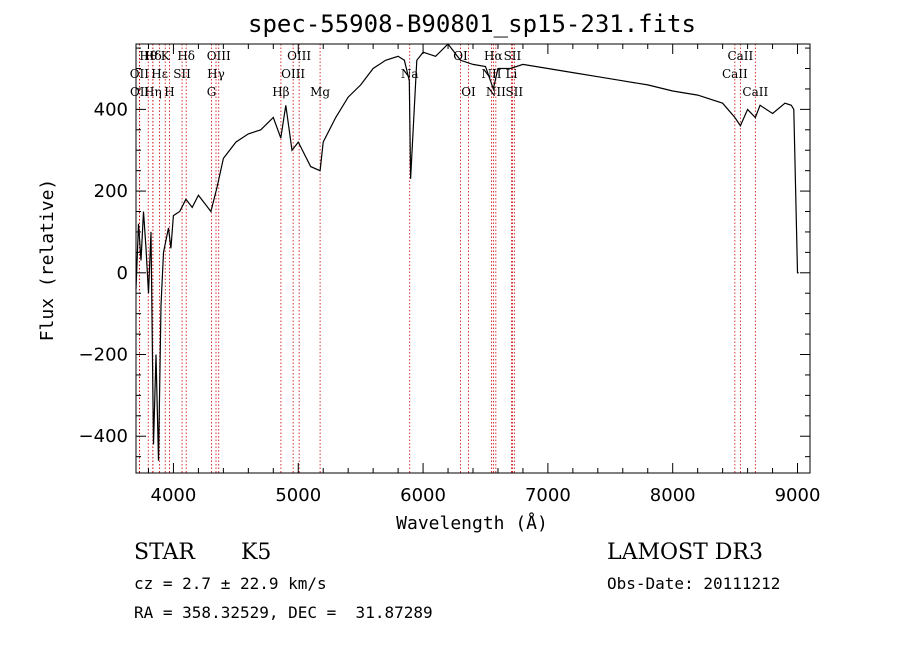 This screenshot has height=649, width=900. I want to click on object-subclass: K5, so click(256, 552).